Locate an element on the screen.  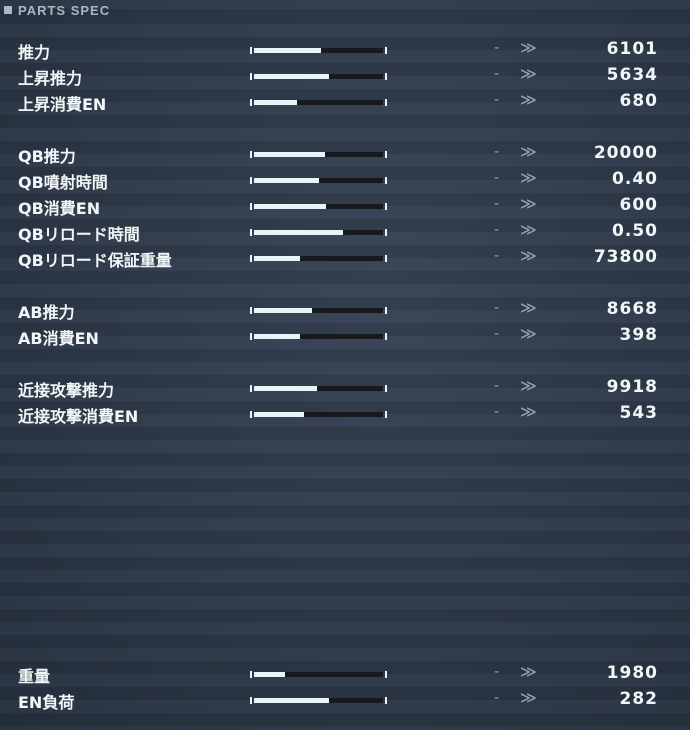
spec-row: QB推力 - ≫ 20000 is located at coordinates (345, 154).